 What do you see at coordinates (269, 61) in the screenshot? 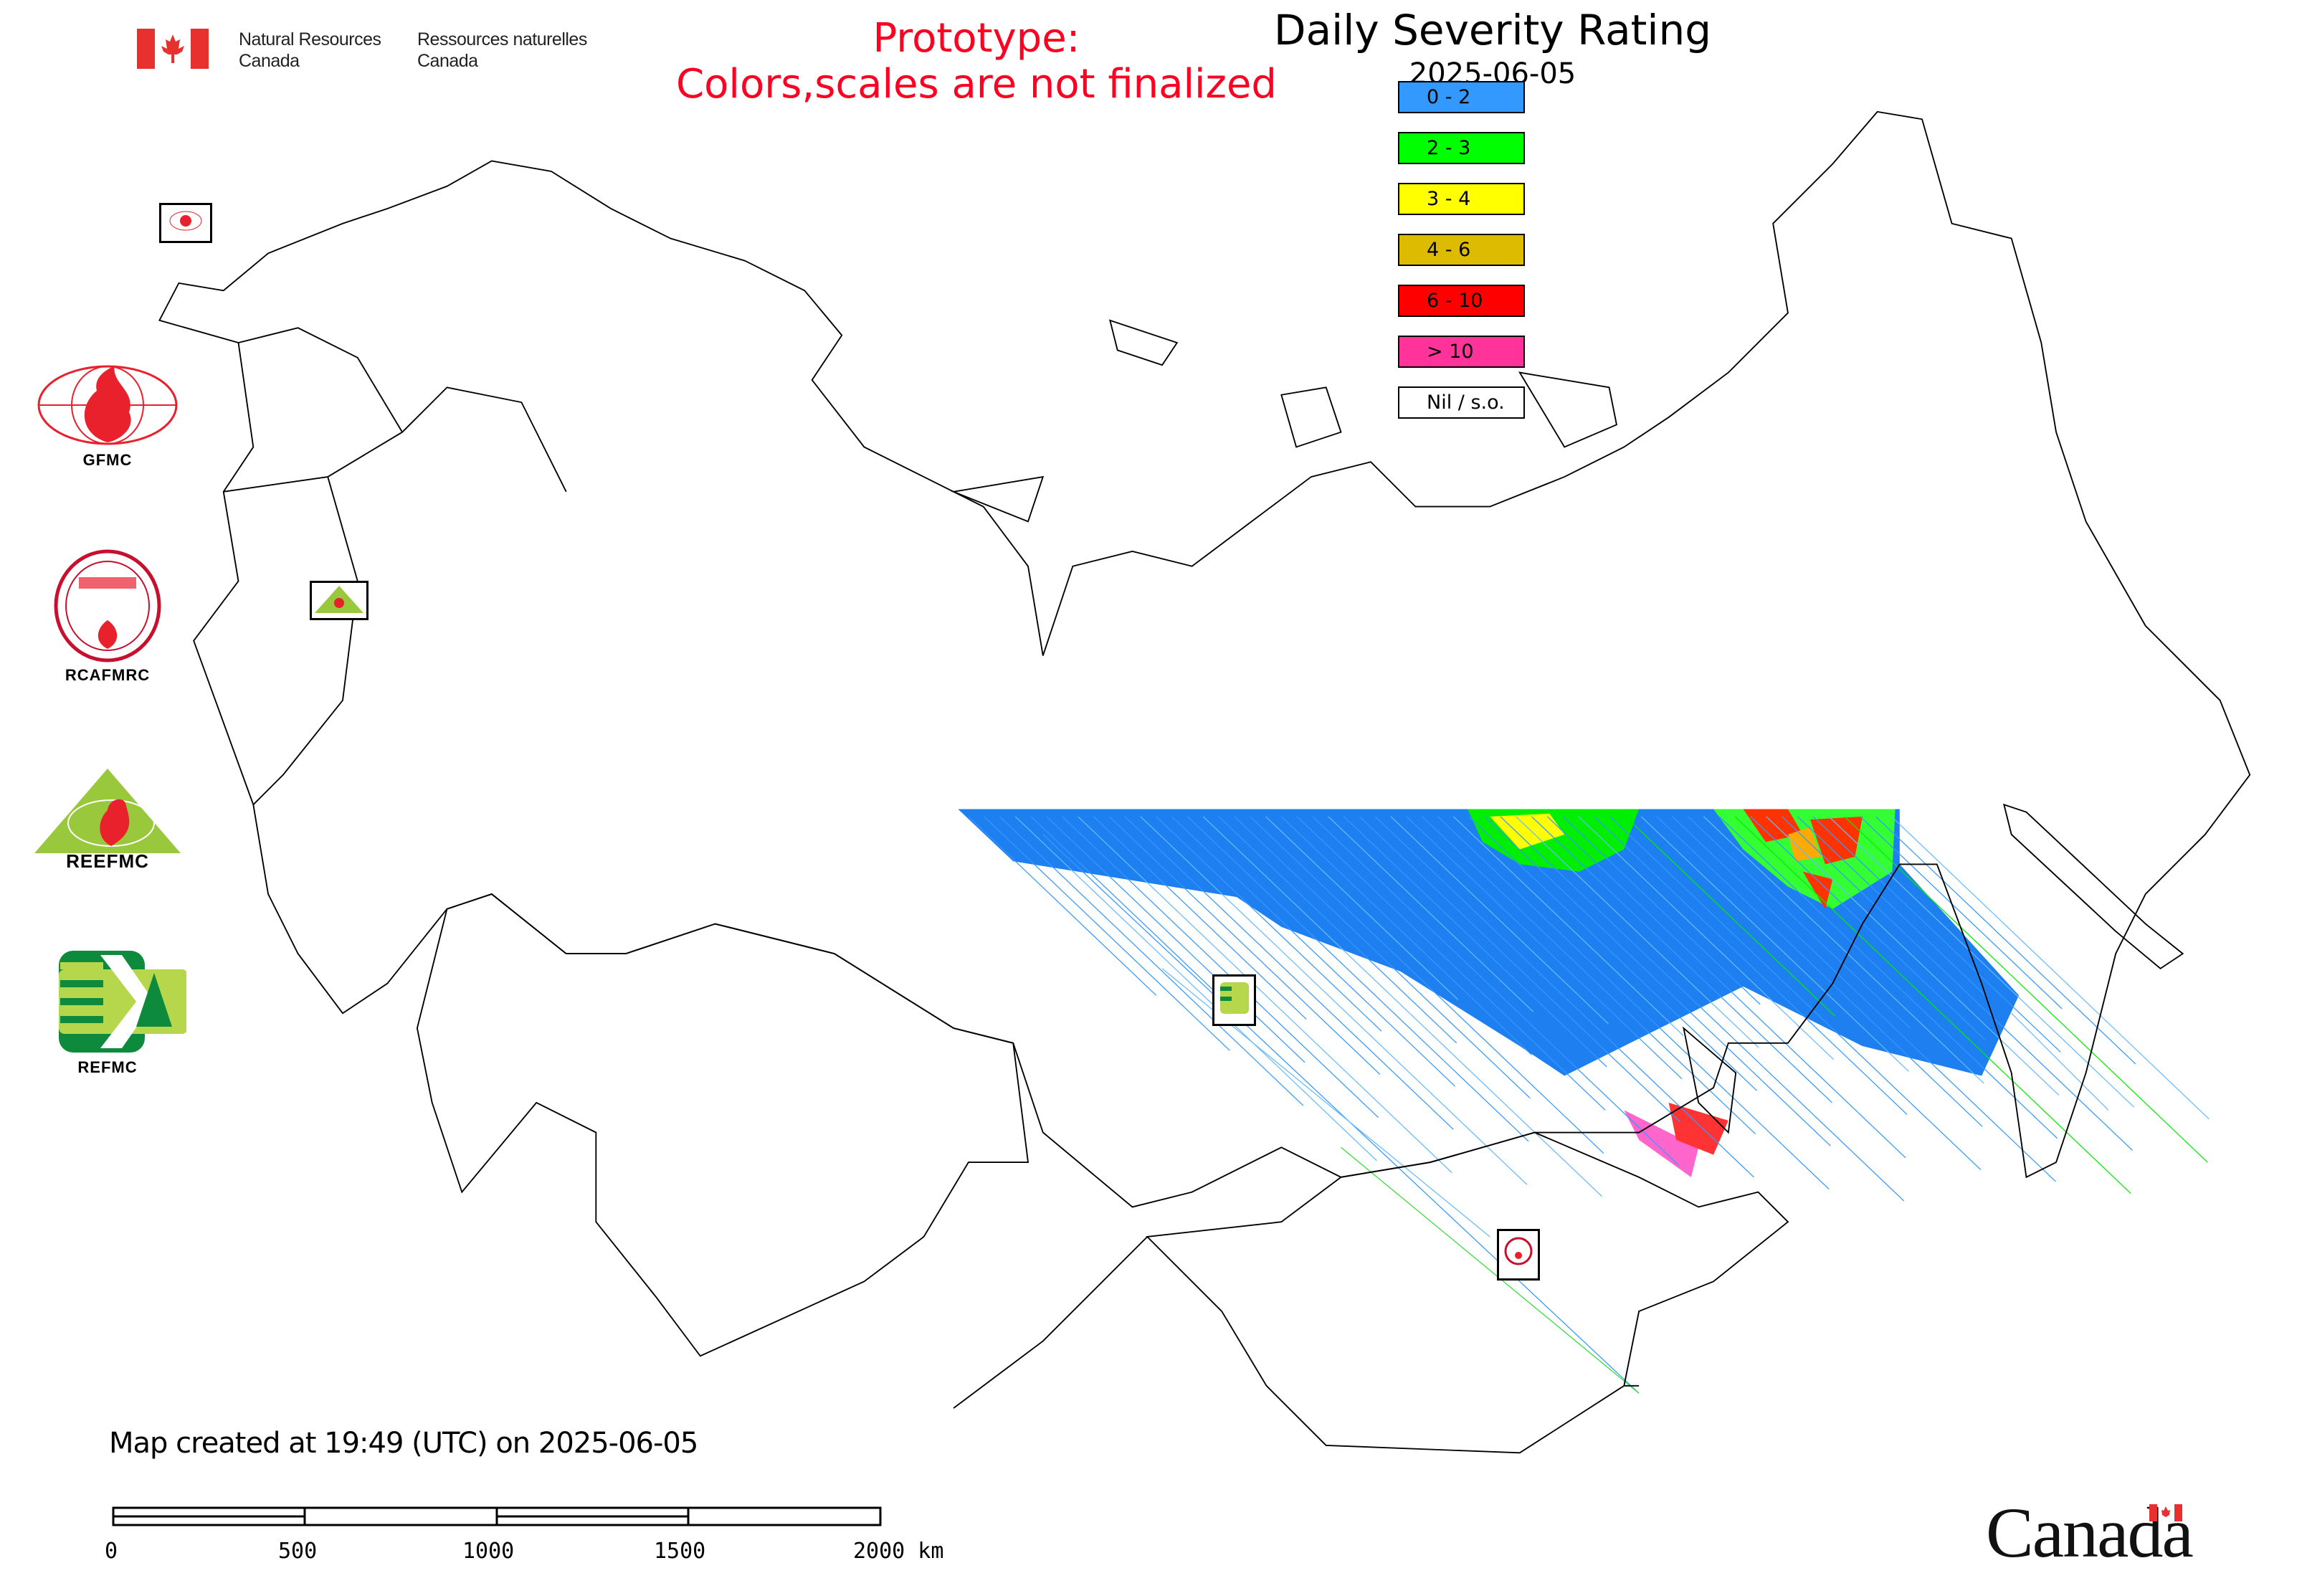
I see `org-name-en-line2: Canada` at bounding box center [269, 61].